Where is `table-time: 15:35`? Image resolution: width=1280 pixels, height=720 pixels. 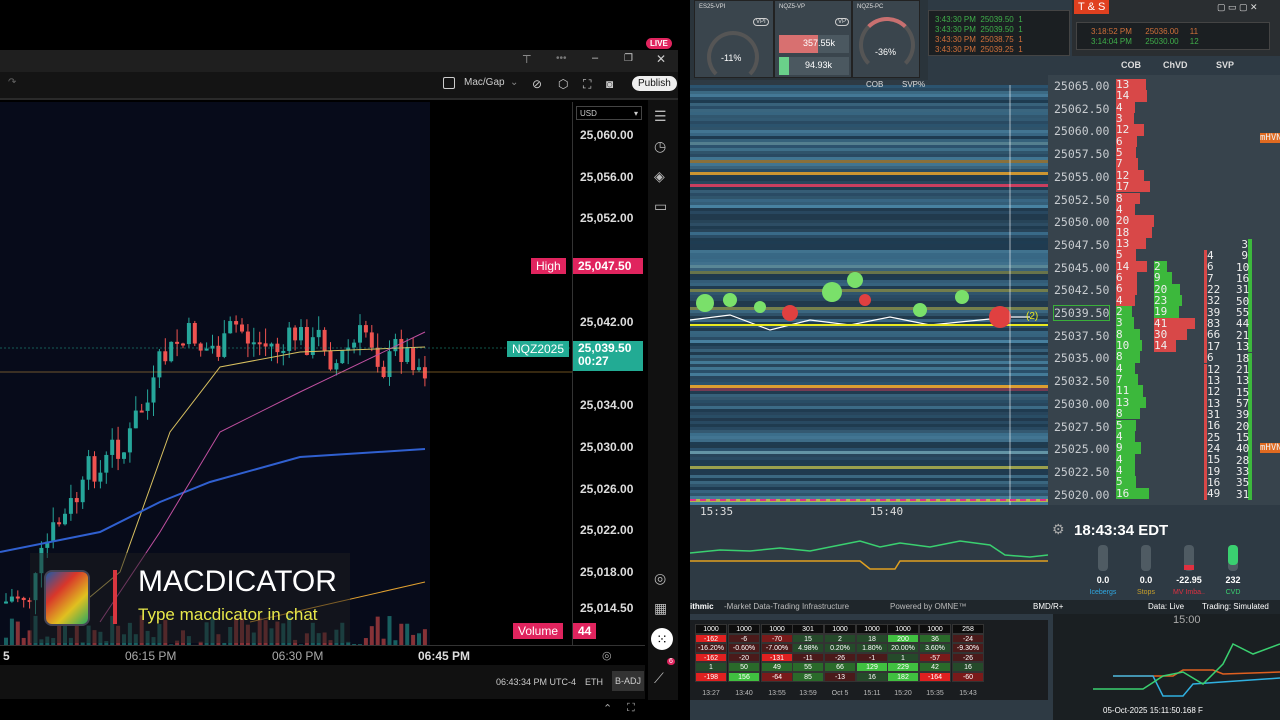
table-time: 15:35 is located at coordinates (935, 693).